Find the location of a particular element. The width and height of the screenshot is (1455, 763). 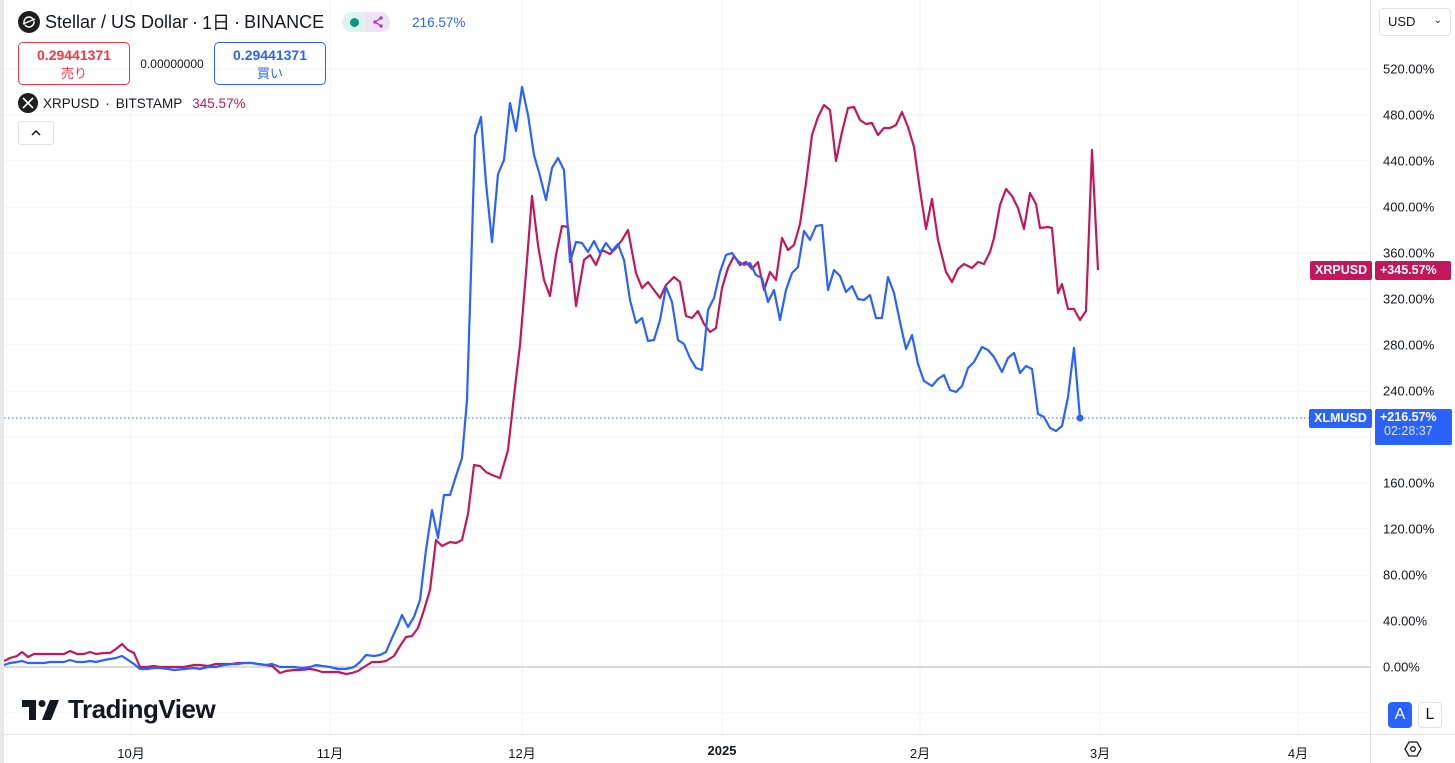

log-scale-button: L is located at coordinates (1430, 715).